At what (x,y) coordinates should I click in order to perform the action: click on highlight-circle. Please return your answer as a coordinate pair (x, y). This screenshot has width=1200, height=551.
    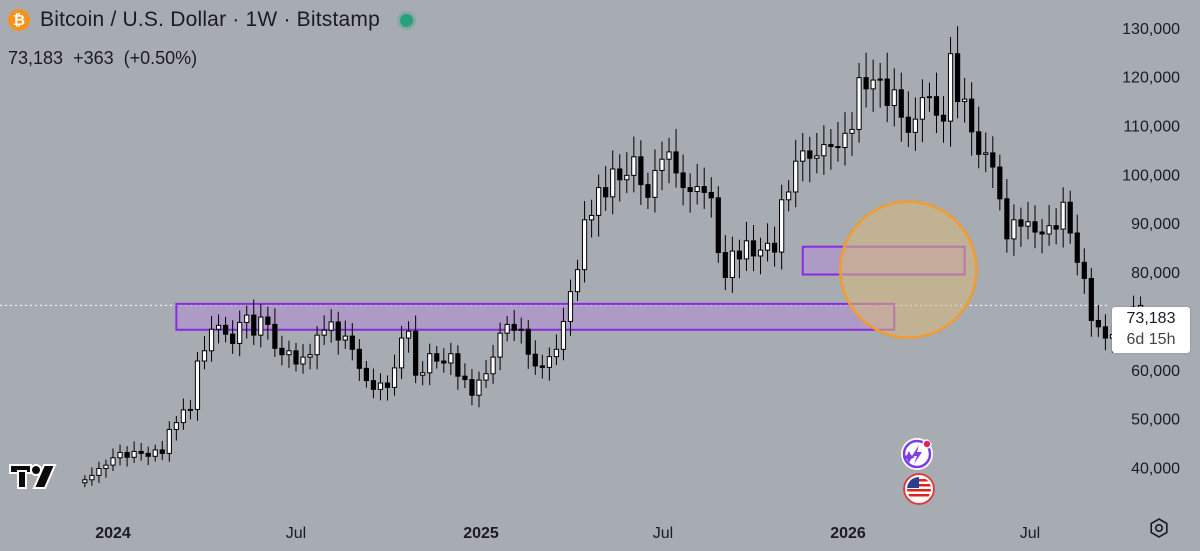
    Looking at the image, I should click on (908, 269).